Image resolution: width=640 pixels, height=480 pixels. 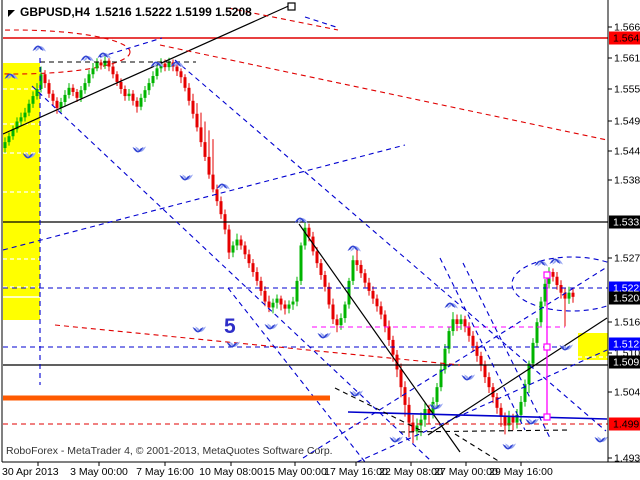 What do you see at coordinates (411, 472) in the screenshot?
I see `time-tick-label: 22 May 08:00` at bounding box center [411, 472].